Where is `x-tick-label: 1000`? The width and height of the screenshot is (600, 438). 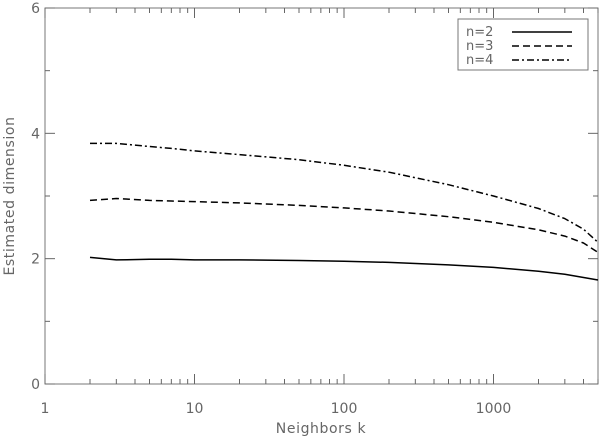
x-tick-label: 1000 is located at coordinates (494, 409).